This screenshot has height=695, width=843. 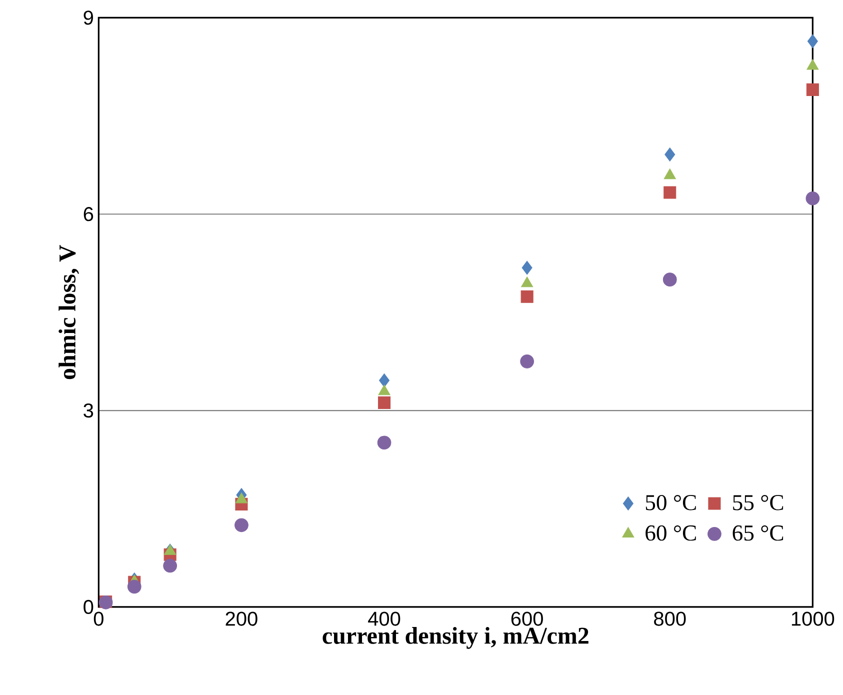 What do you see at coordinates (69, 312) in the screenshot?
I see `y-axis-title: ohmic loss, V` at bounding box center [69, 312].